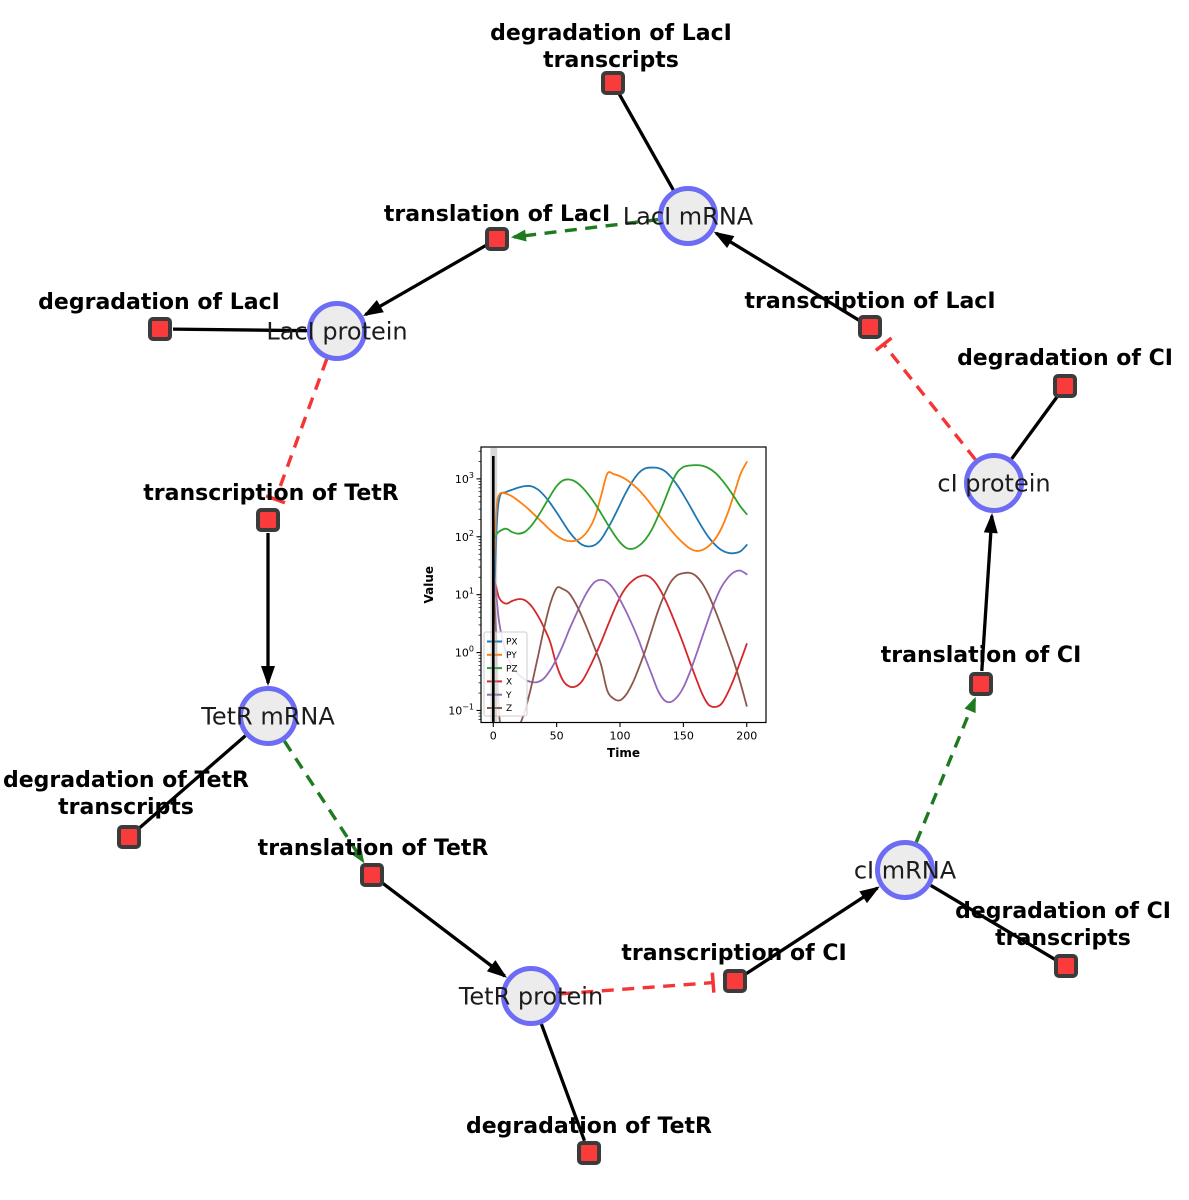 Image resolution: width=1189 pixels, height=1200 pixels. I want to click on chart-x-tick-label: 200, so click(746, 736).